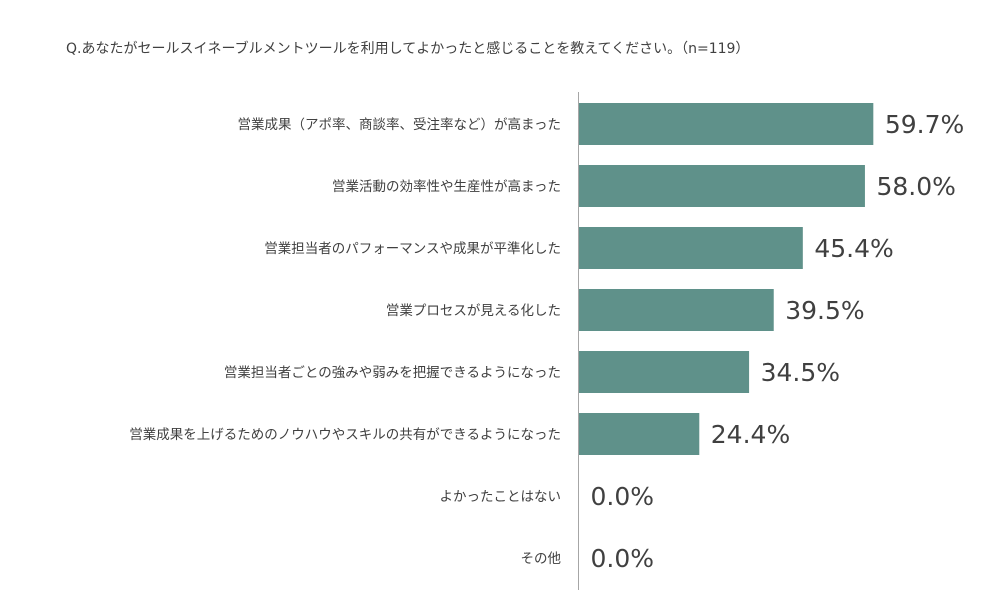 The image size is (1004, 608). What do you see at coordinates (824, 310) in the screenshot?
I see `value-label: 39.5%` at bounding box center [824, 310].